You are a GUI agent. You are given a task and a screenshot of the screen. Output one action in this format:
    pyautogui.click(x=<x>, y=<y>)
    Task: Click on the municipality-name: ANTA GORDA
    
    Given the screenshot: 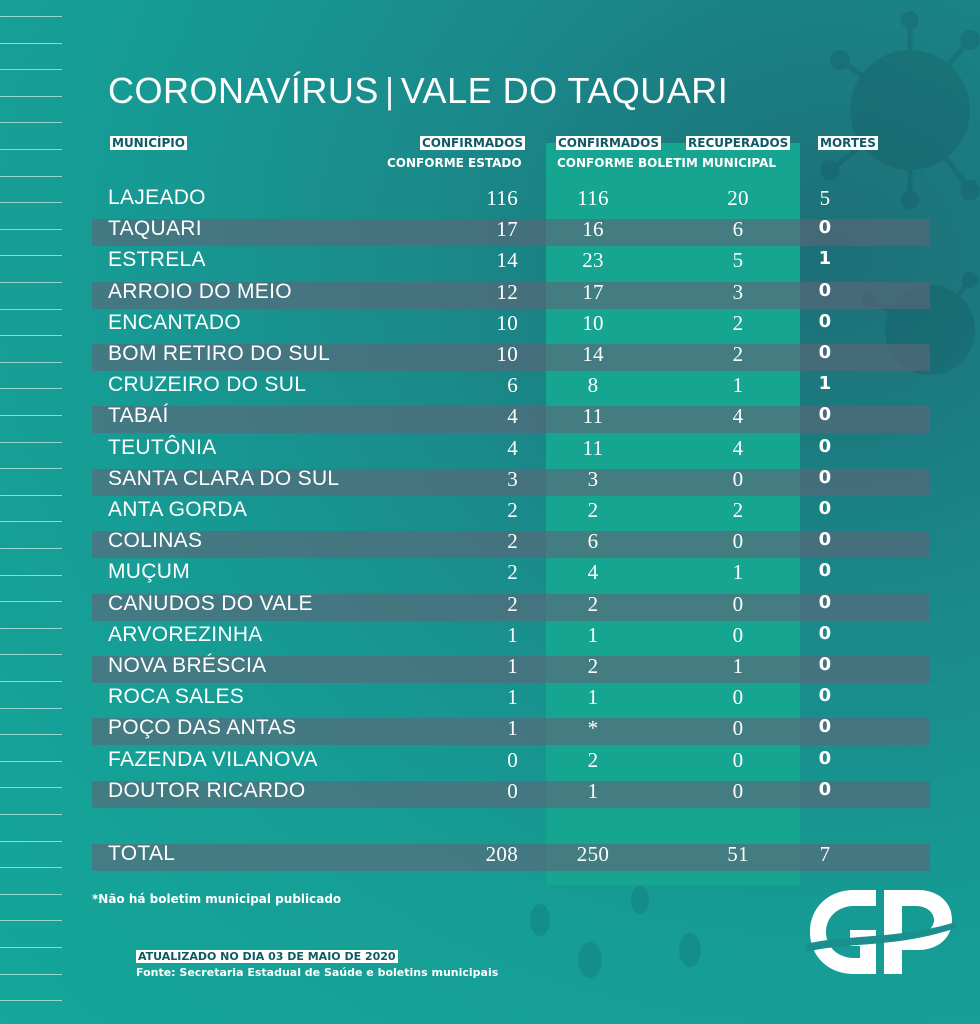 What is the action you would take?
    pyautogui.click(x=178, y=509)
    